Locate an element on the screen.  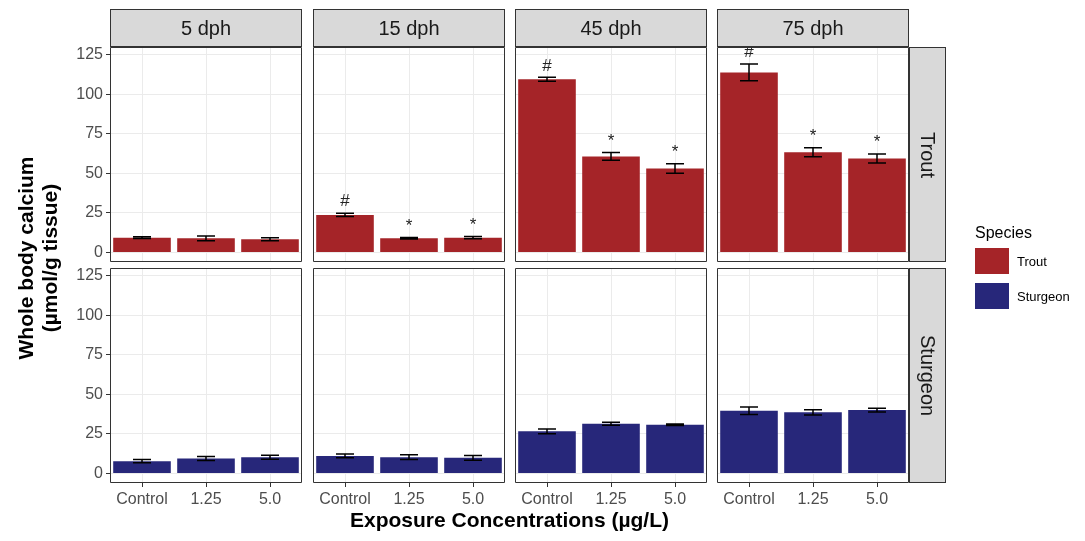
x-axis-title: Exposure Concentrations (µg/L) is located at coordinates (509, 520).